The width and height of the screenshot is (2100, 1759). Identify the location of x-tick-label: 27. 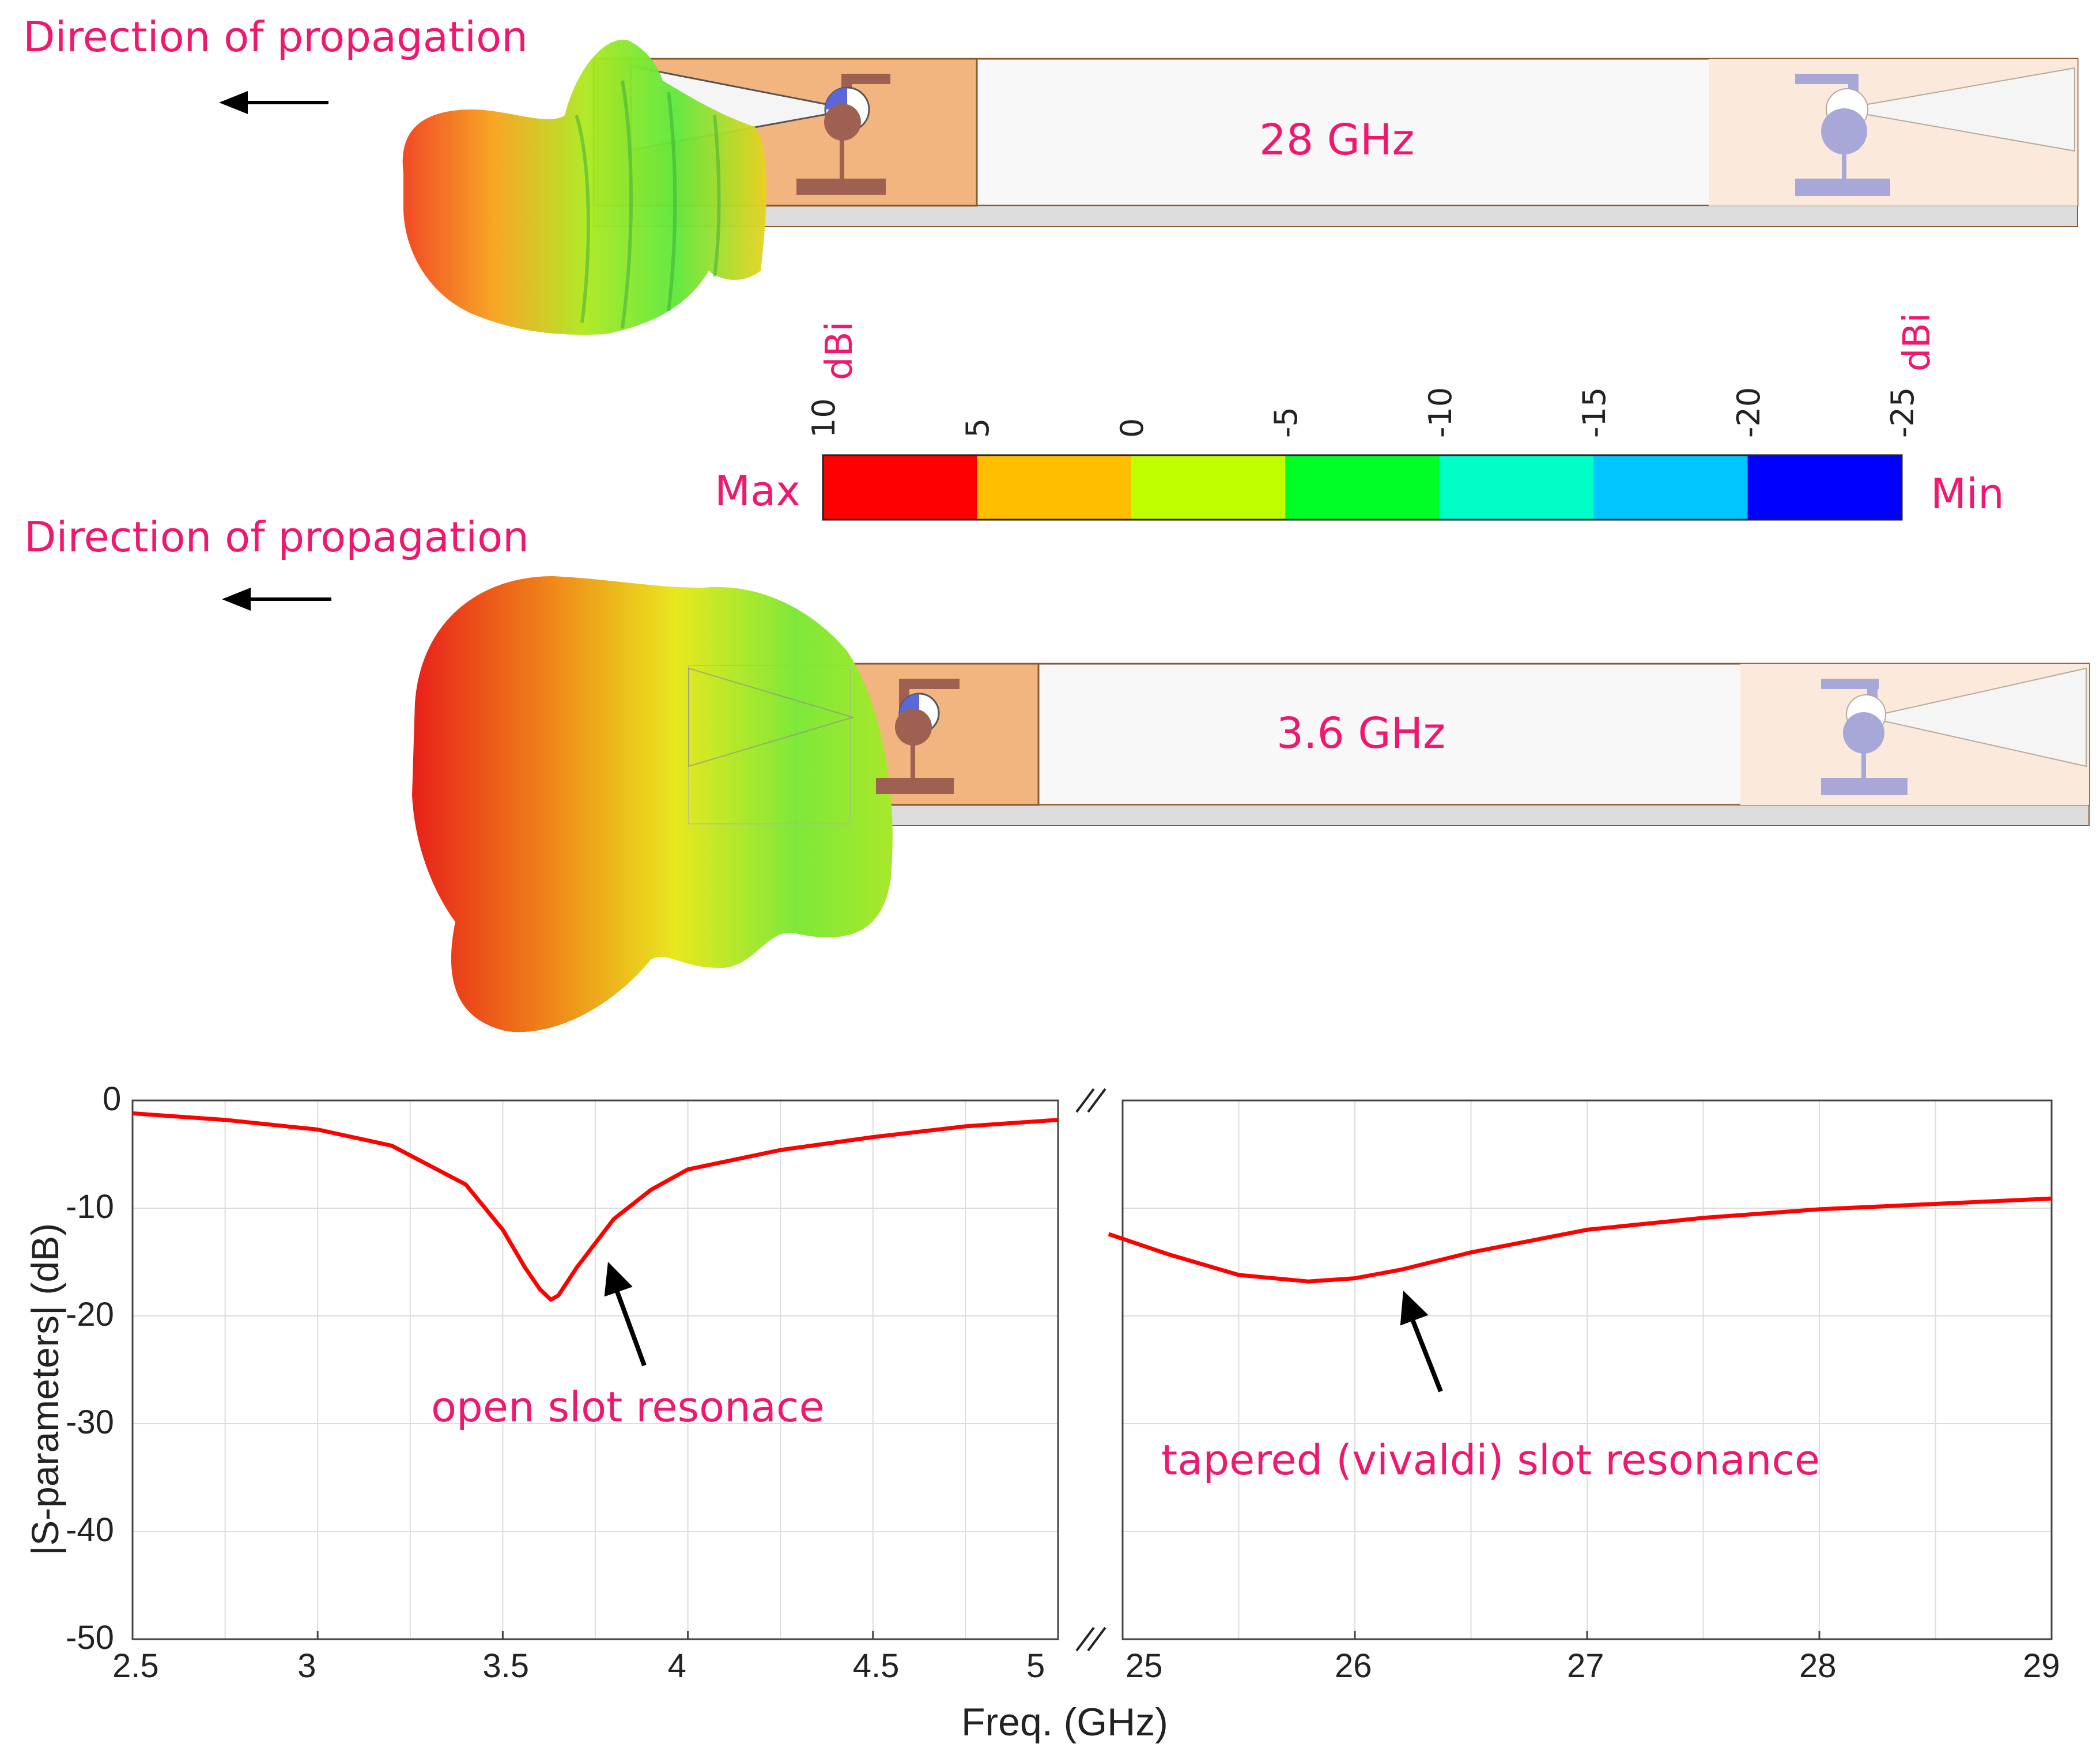
(1585, 1666).